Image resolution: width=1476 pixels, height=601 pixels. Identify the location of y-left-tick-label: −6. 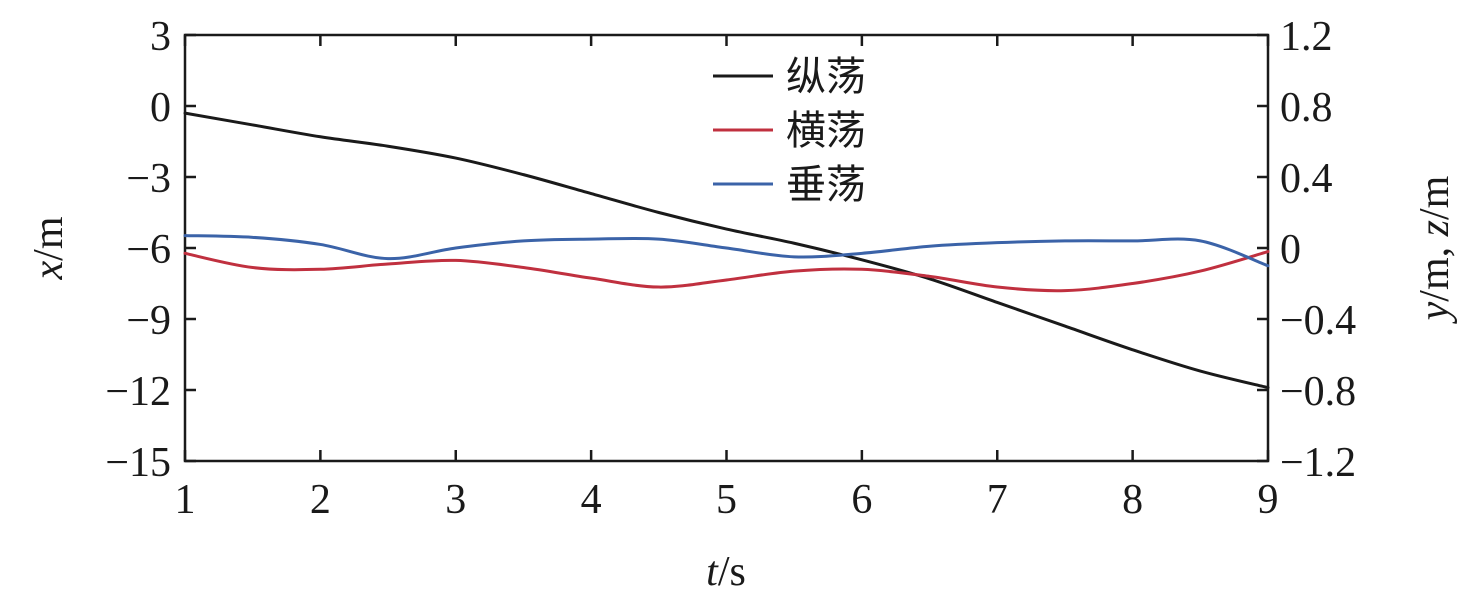
(148, 250).